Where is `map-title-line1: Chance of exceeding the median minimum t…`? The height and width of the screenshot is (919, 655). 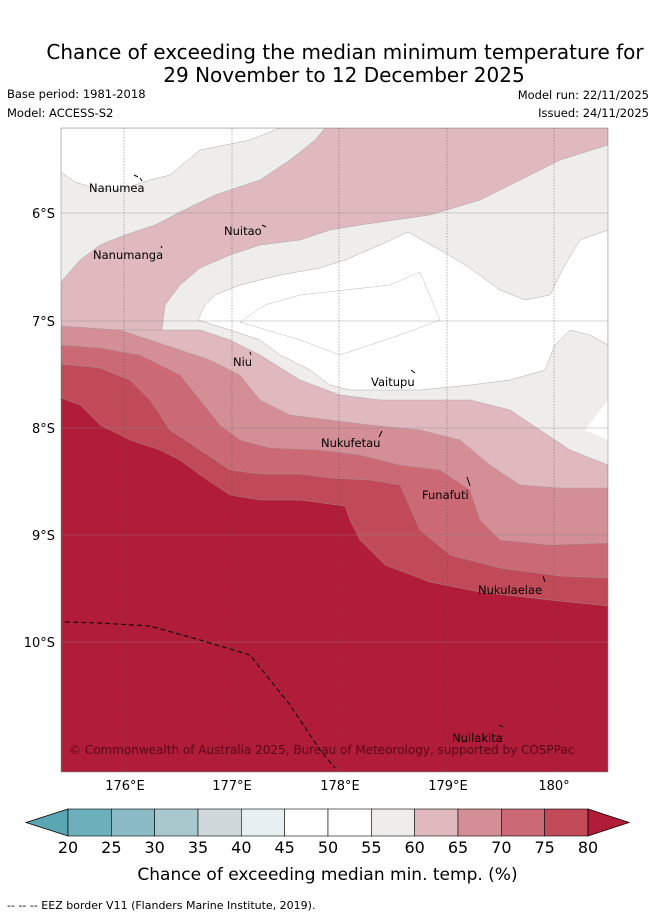
map-title-line1: Chance of exceeding the median minimum t… is located at coordinates (345, 52).